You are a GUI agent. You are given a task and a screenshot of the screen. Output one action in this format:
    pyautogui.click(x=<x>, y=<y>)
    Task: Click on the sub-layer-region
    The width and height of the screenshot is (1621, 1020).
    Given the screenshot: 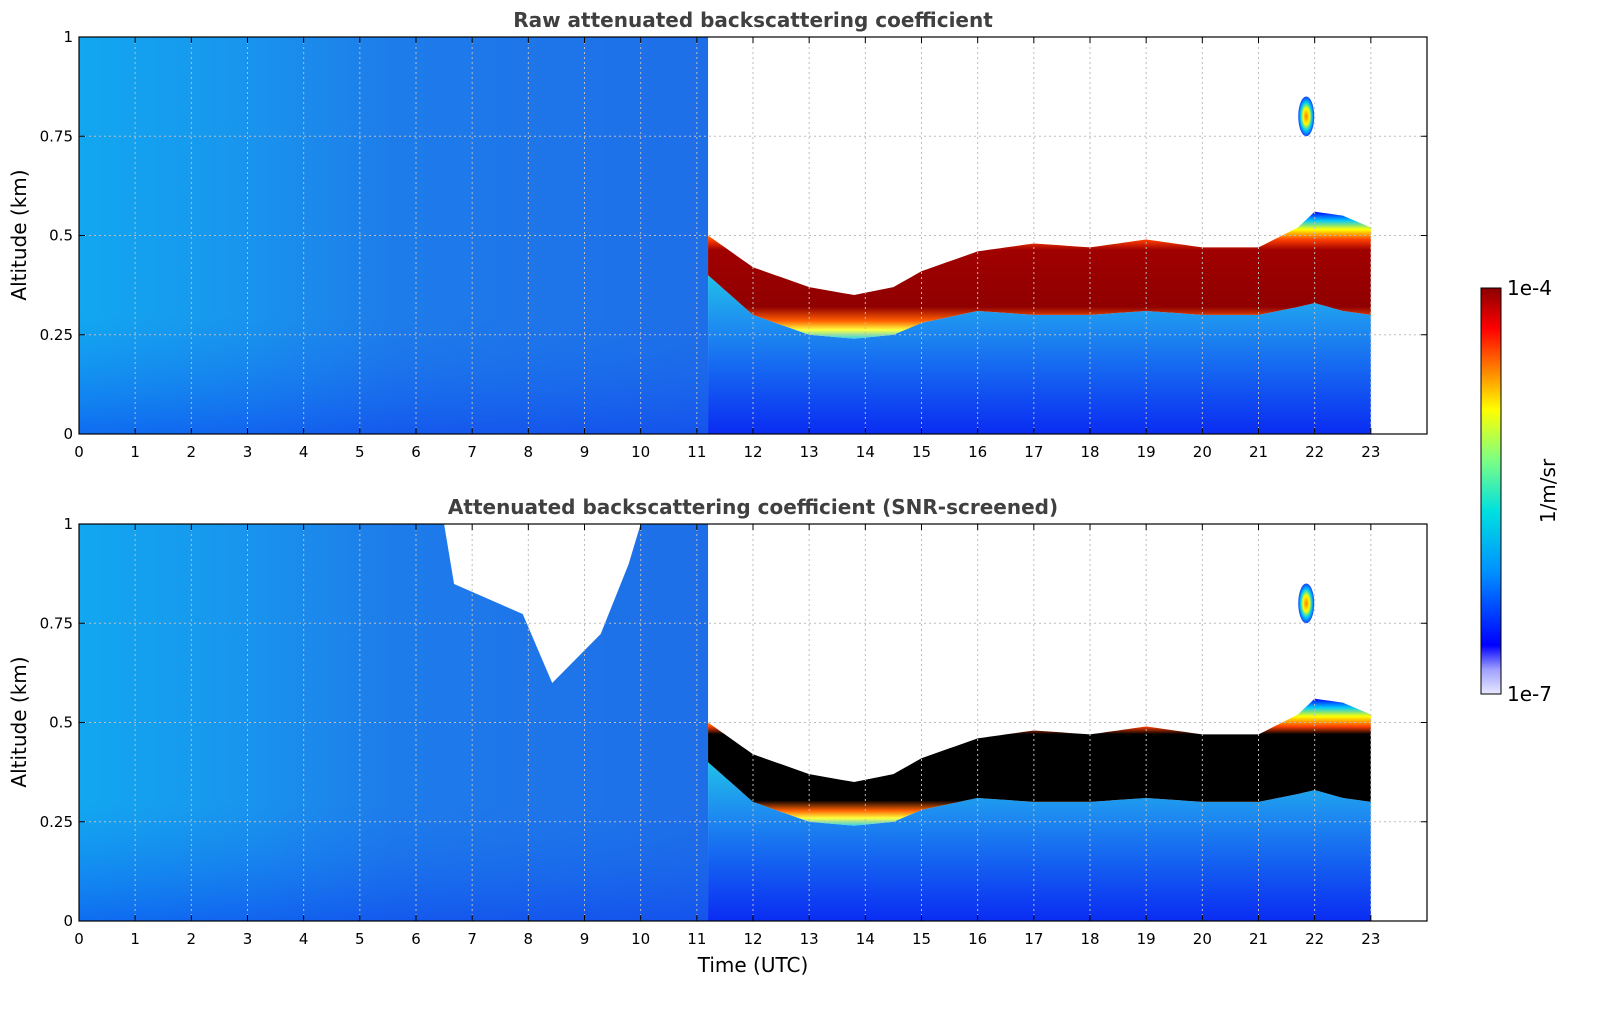 What is the action you would take?
    pyautogui.click(x=1039, y=354)
    